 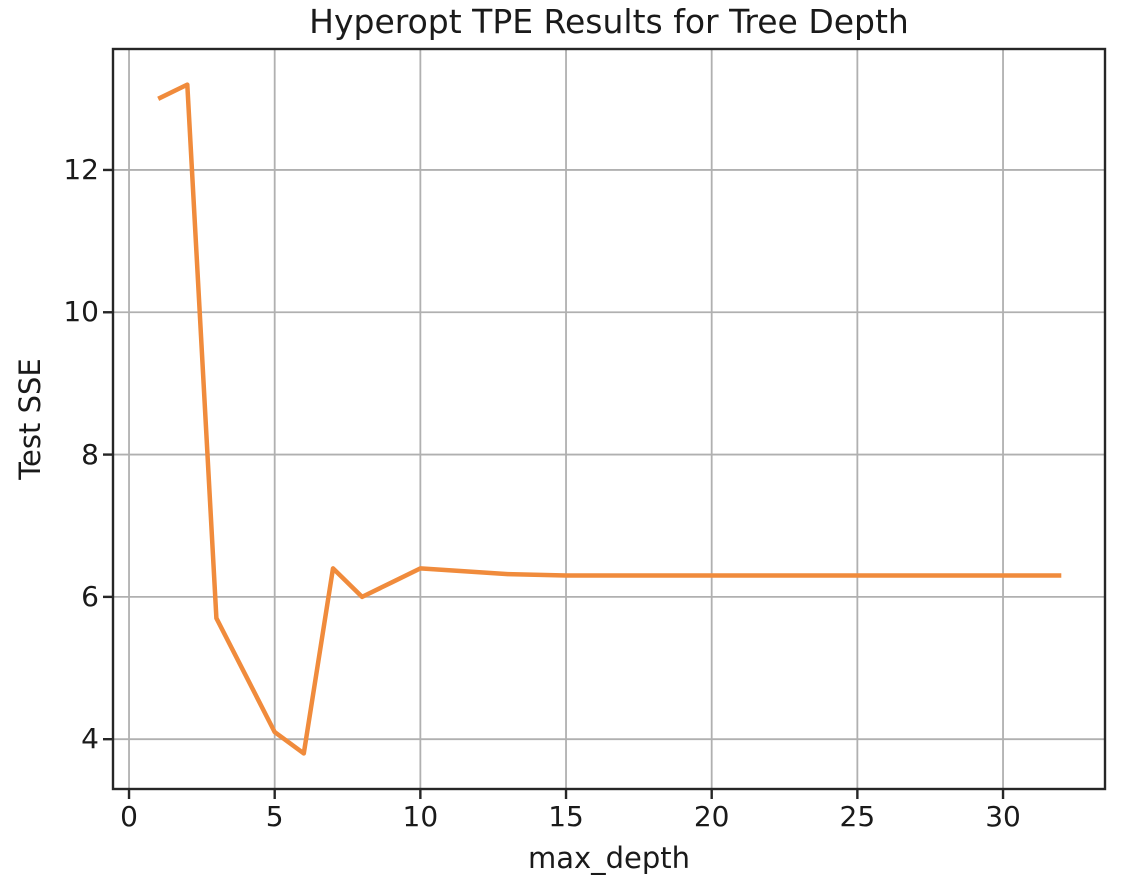 What do you see at coordinates (609, 858) in the screenshot?
I see `x-axis-label: max_depth` at bounding box center [609, 858].